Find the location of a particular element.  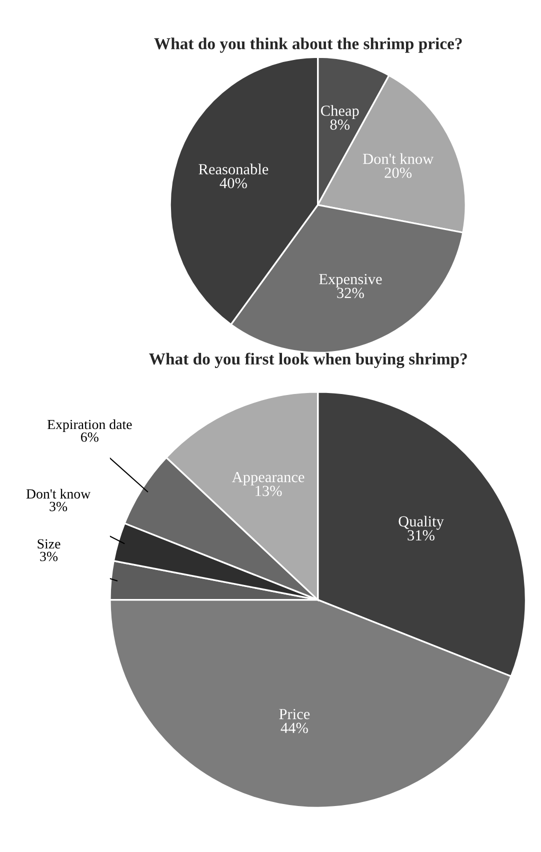

slice-label: Price is located at coordinates (294, 714).